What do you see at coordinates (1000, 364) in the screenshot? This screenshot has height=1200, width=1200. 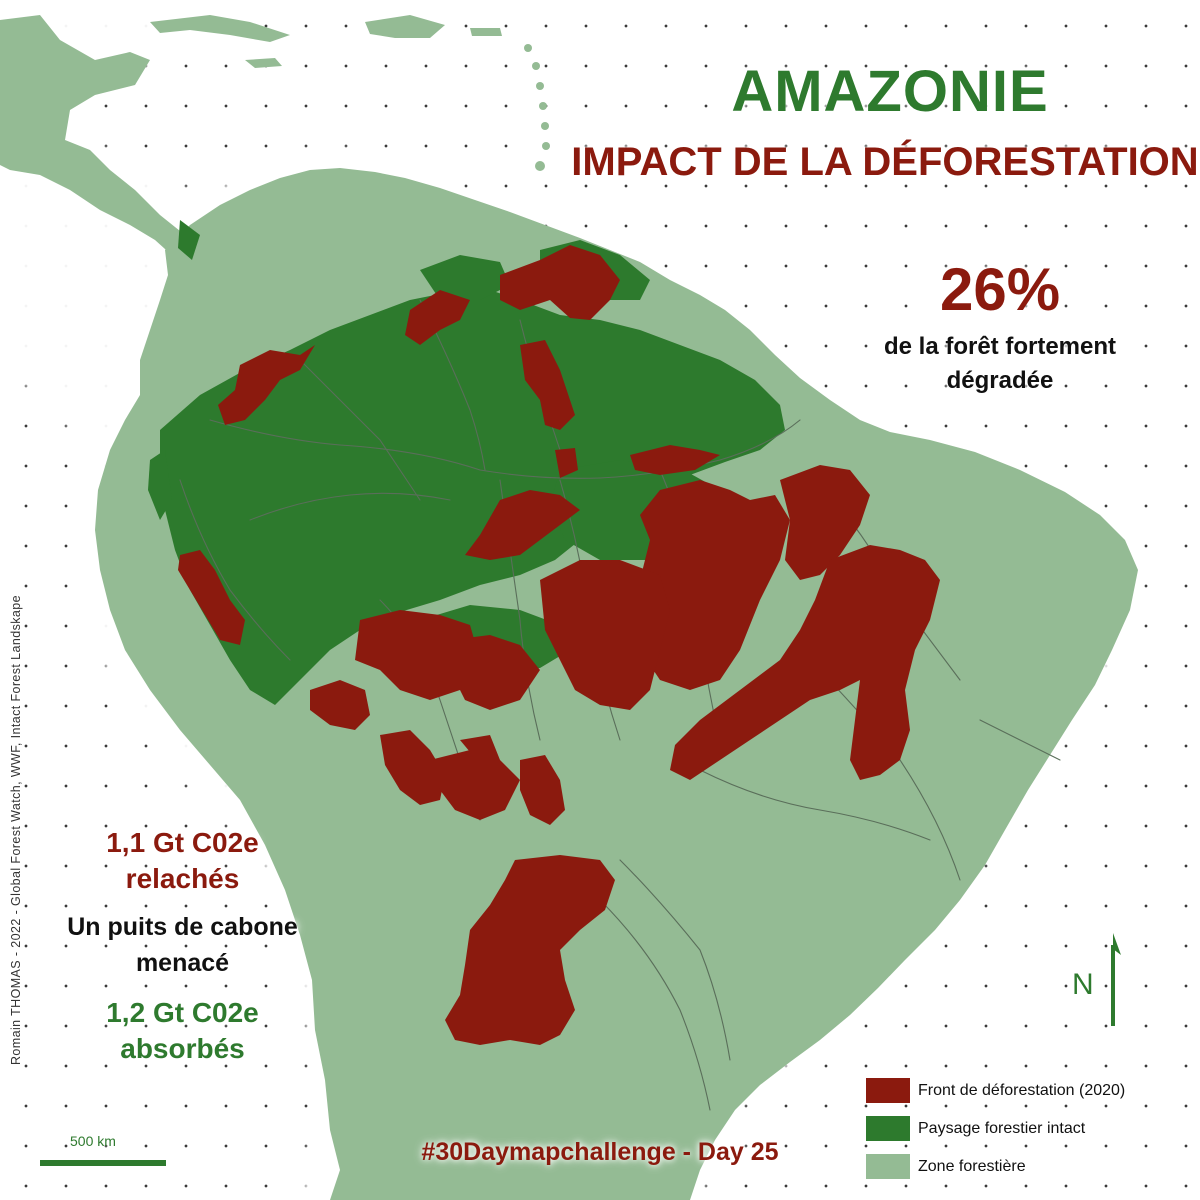 I see `degradation-stat-caption: de la forêt fortement dégradée` at bounding box center [1000, 364].